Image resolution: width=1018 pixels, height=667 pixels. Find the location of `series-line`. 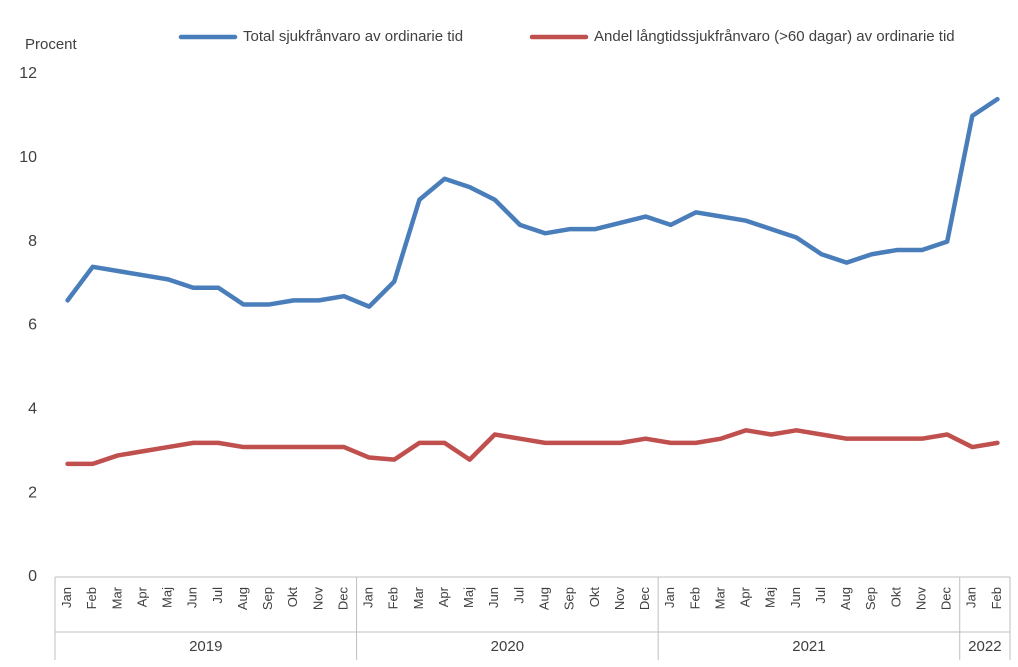

series-line is located at coordinates (532, 447).